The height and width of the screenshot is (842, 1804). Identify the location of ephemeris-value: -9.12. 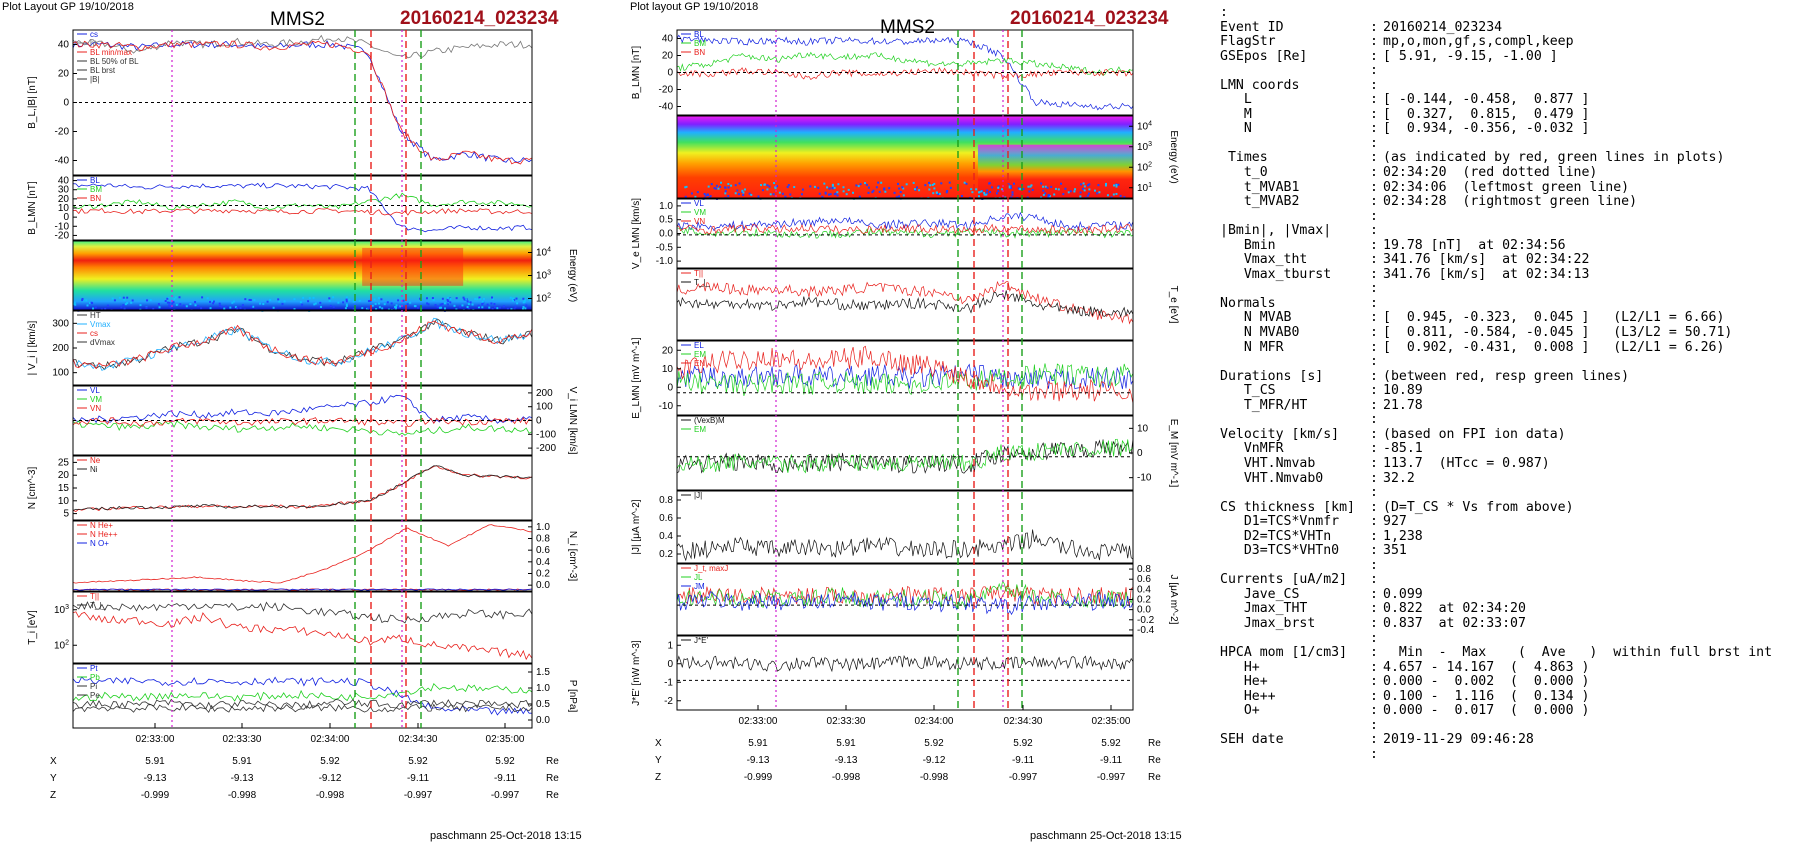
(330, 778).